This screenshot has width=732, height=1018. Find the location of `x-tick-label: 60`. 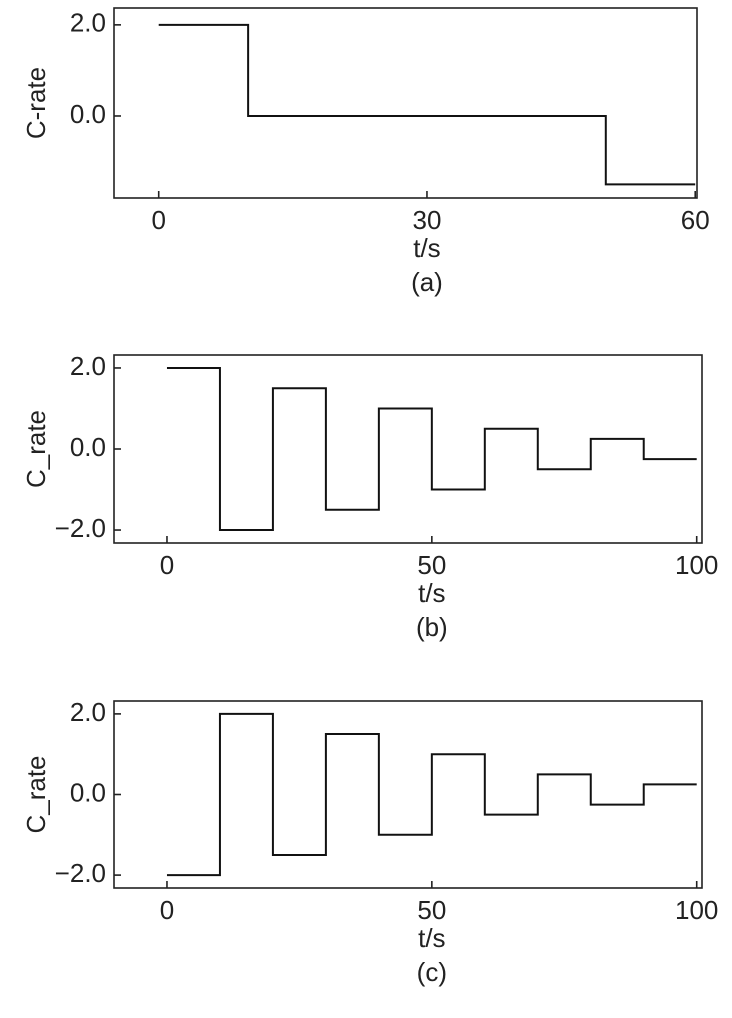

x-tick-label: 60 is located at coordinates (695, 220).